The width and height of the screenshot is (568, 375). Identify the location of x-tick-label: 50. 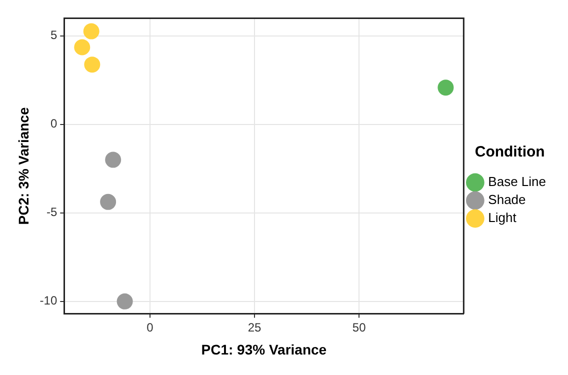
(359, 327).